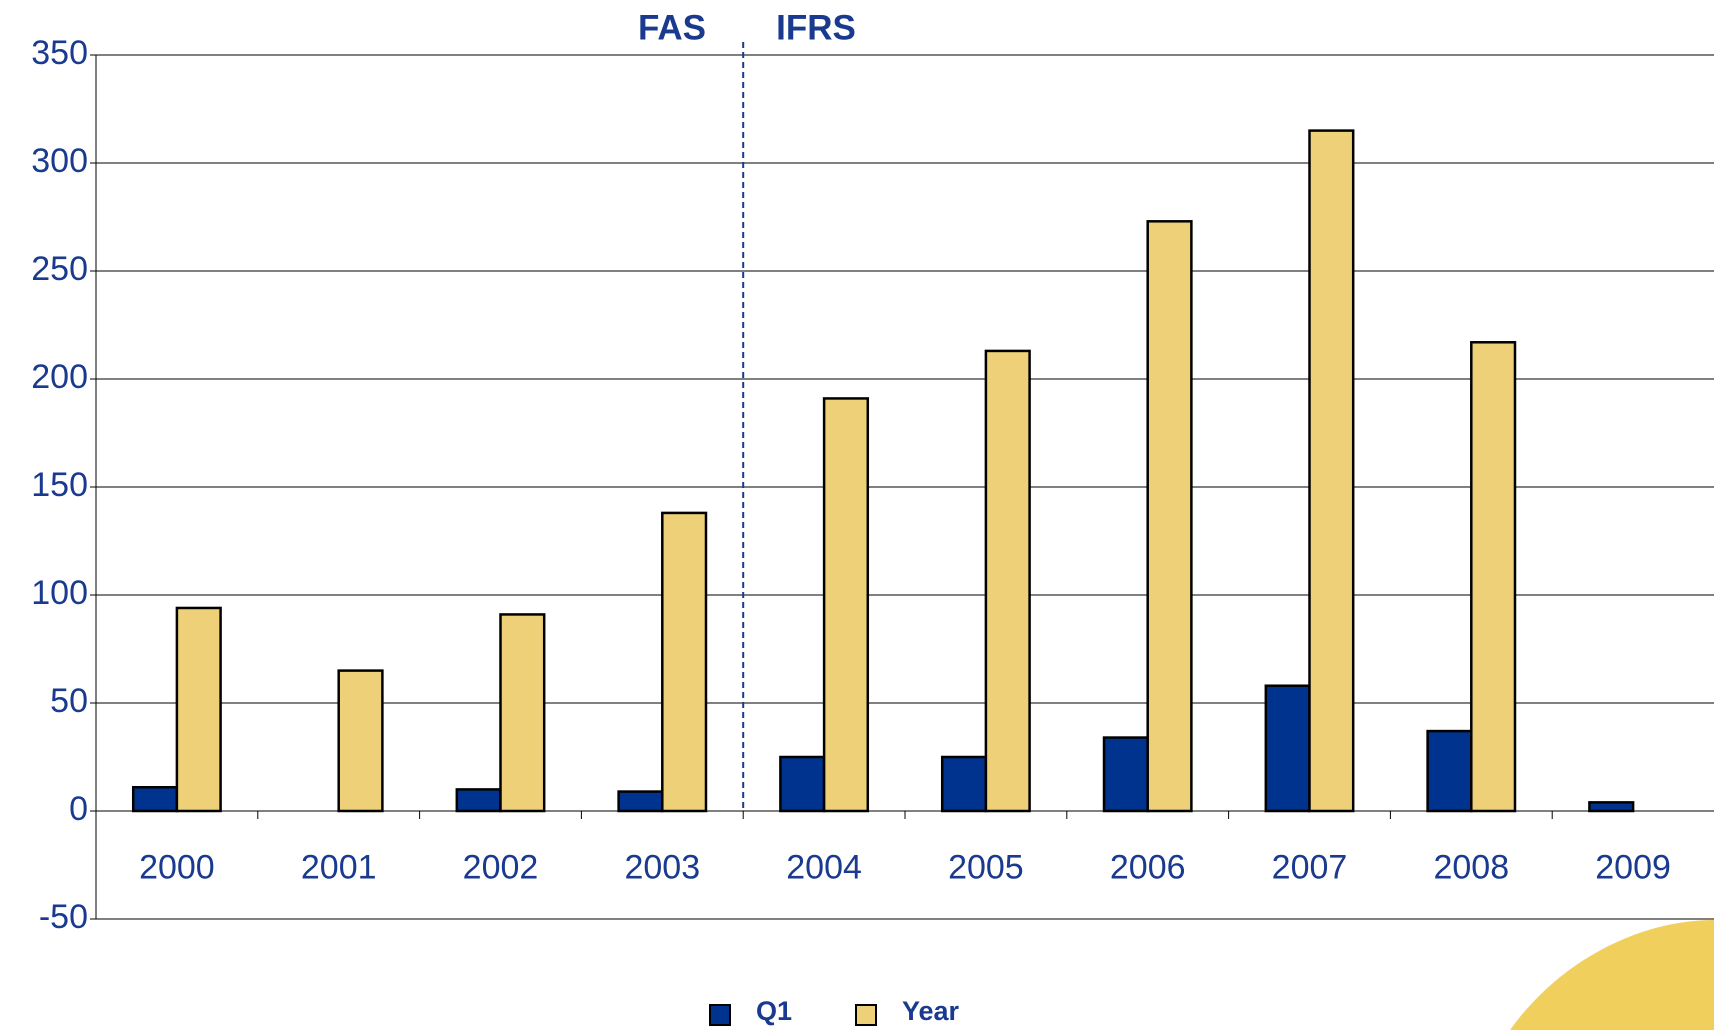 This screenshot has width=1714, height=1030. Describe the element at coordinates (78, 809) in the screenshot. I see `y-tick-label: 0` at that location.